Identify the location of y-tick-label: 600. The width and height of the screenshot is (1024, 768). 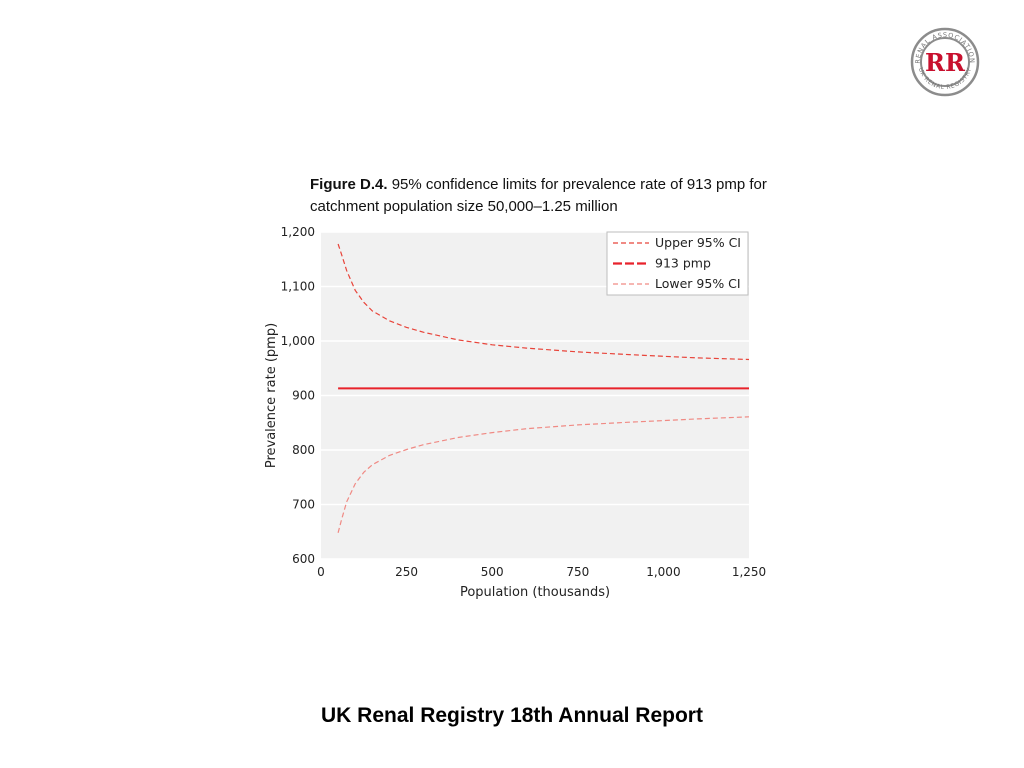
(303, 559).